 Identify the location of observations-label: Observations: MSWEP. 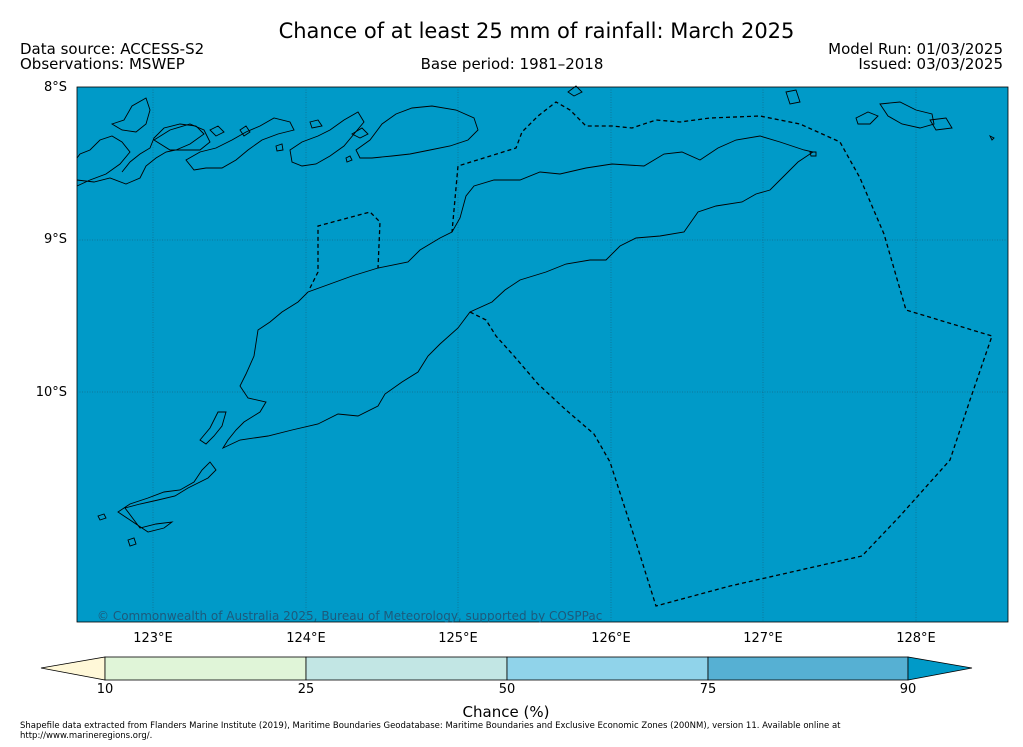
(102, 64).